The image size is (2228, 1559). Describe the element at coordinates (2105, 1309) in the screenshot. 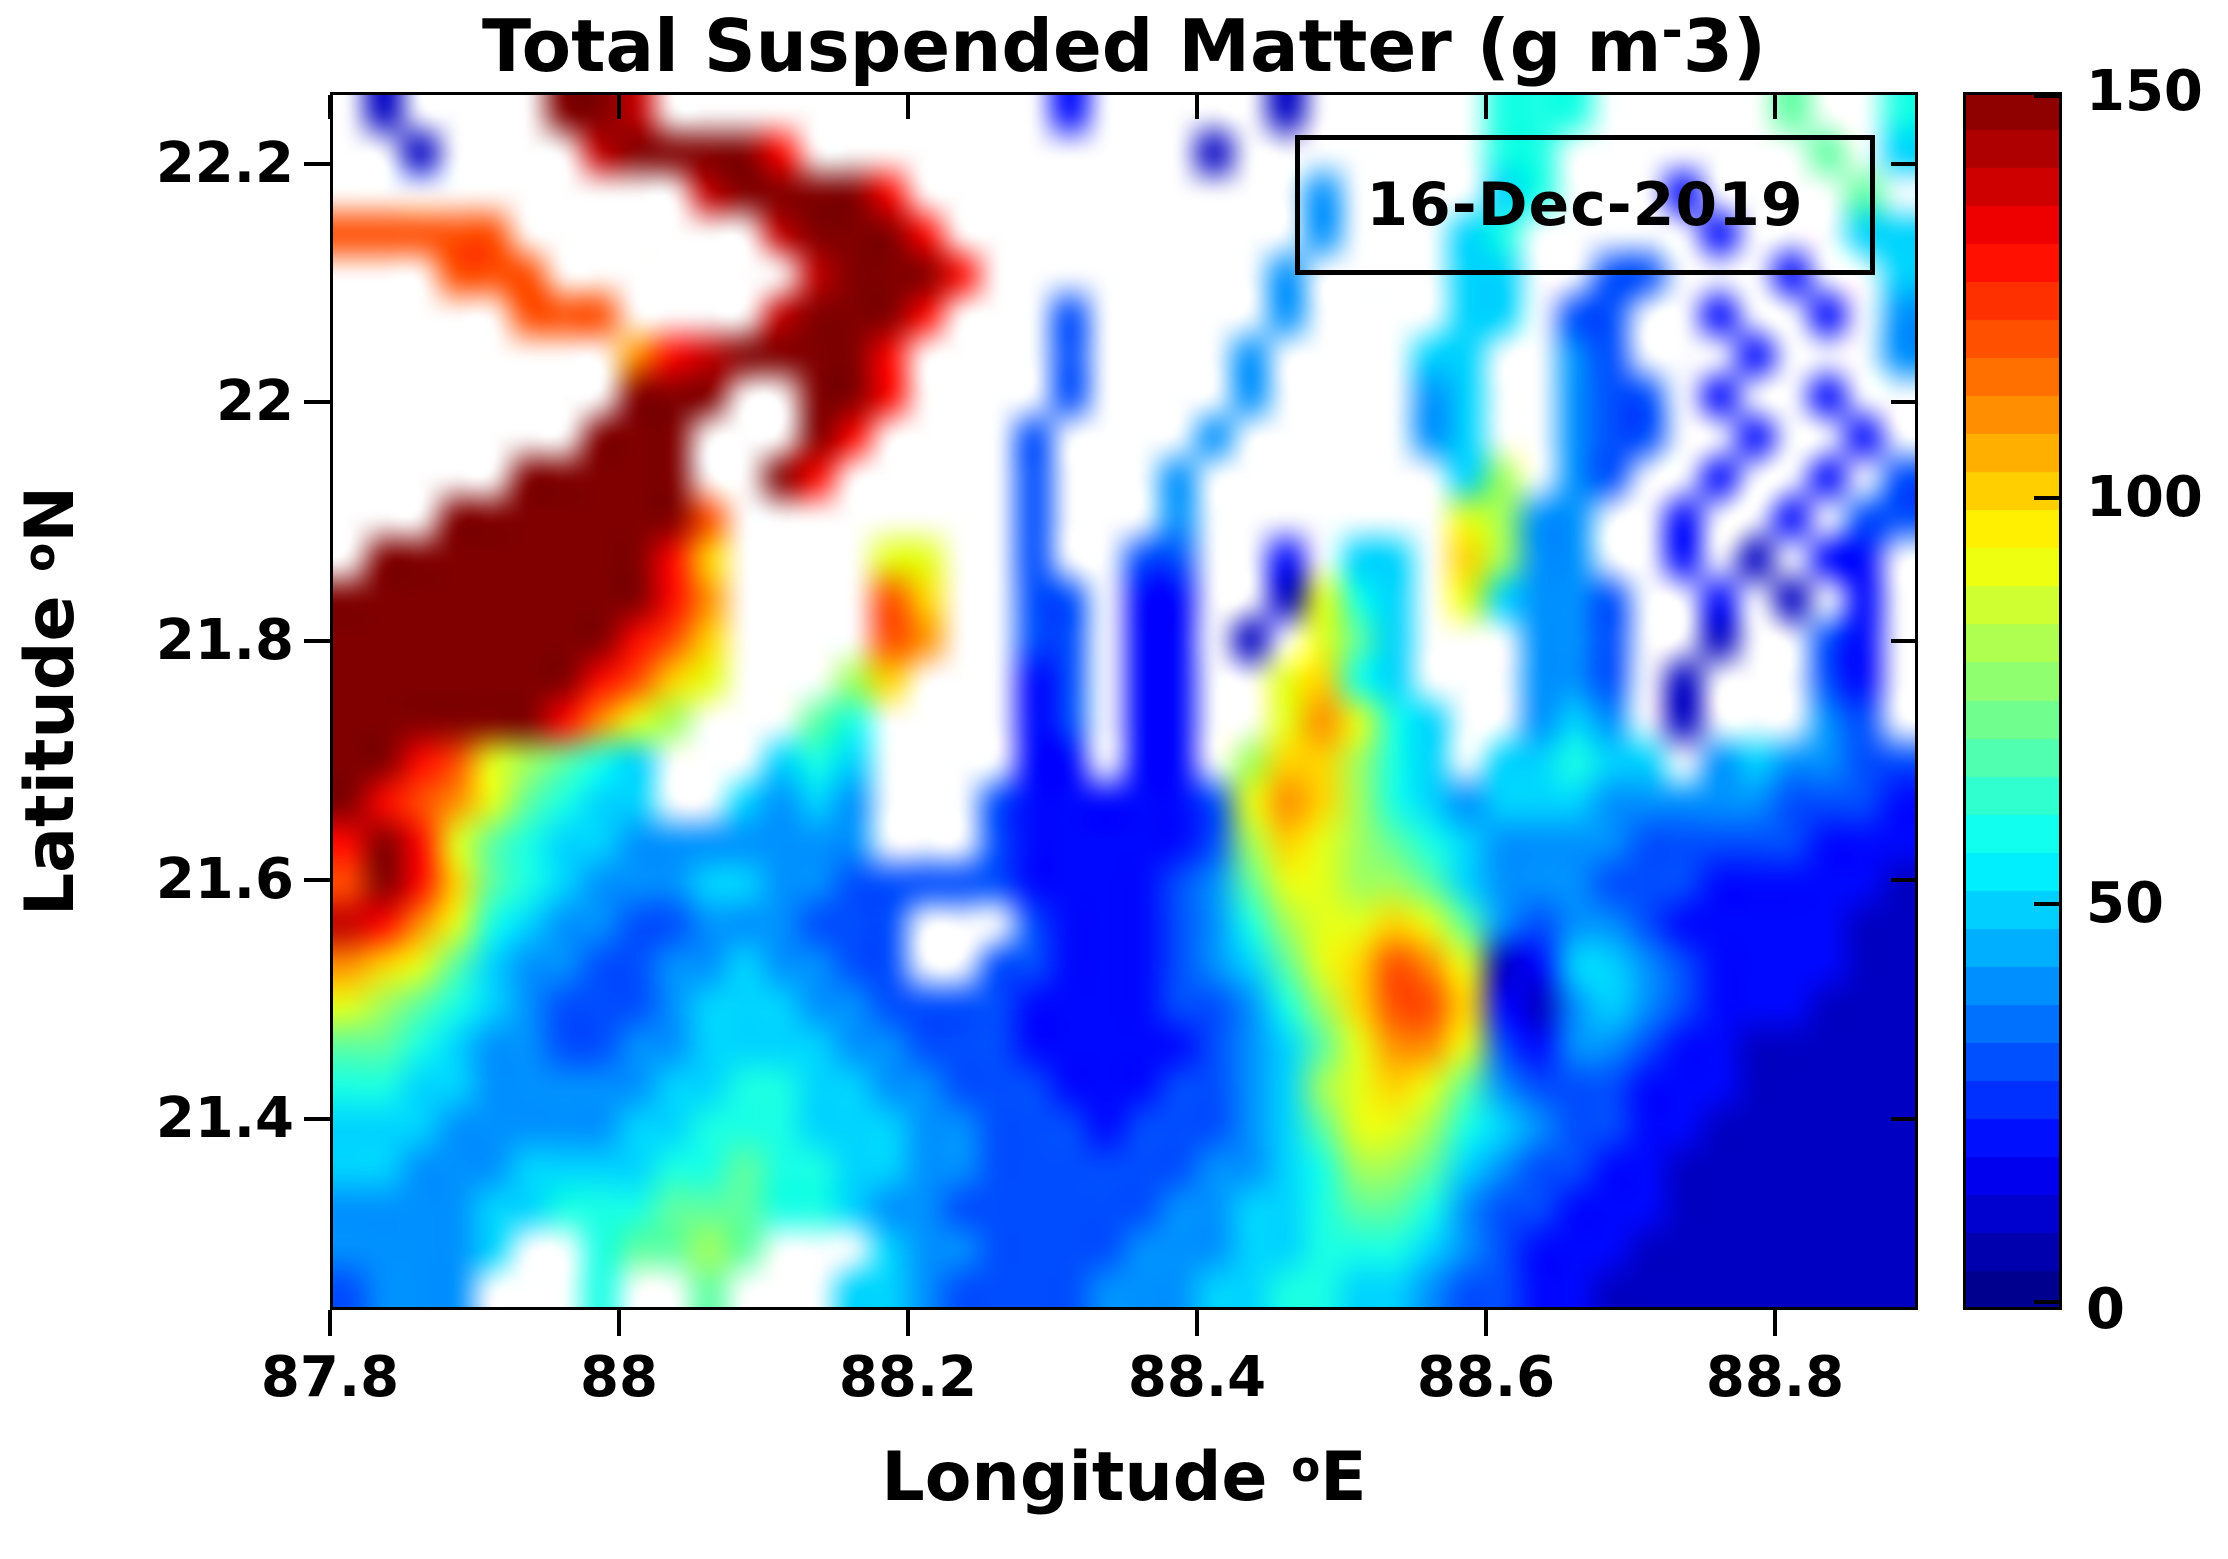

I see `colorbar-tick-label: 0` at that location.